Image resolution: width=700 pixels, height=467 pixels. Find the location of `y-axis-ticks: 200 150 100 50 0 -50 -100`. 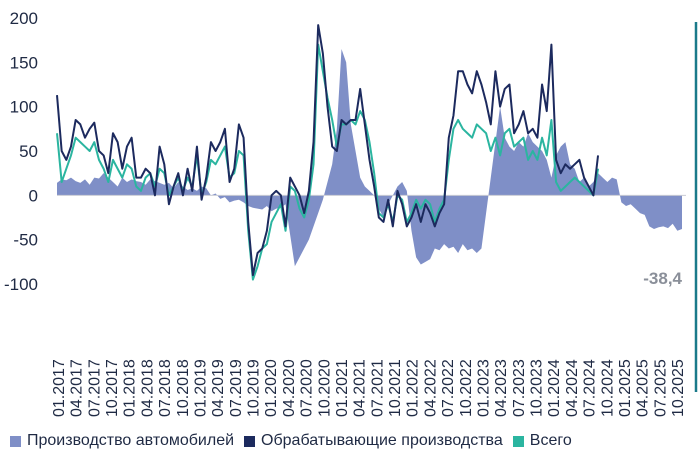

y-axis-ticks: 200 150 100 50 0 -50 -100 is located at coordinates (21, 151).